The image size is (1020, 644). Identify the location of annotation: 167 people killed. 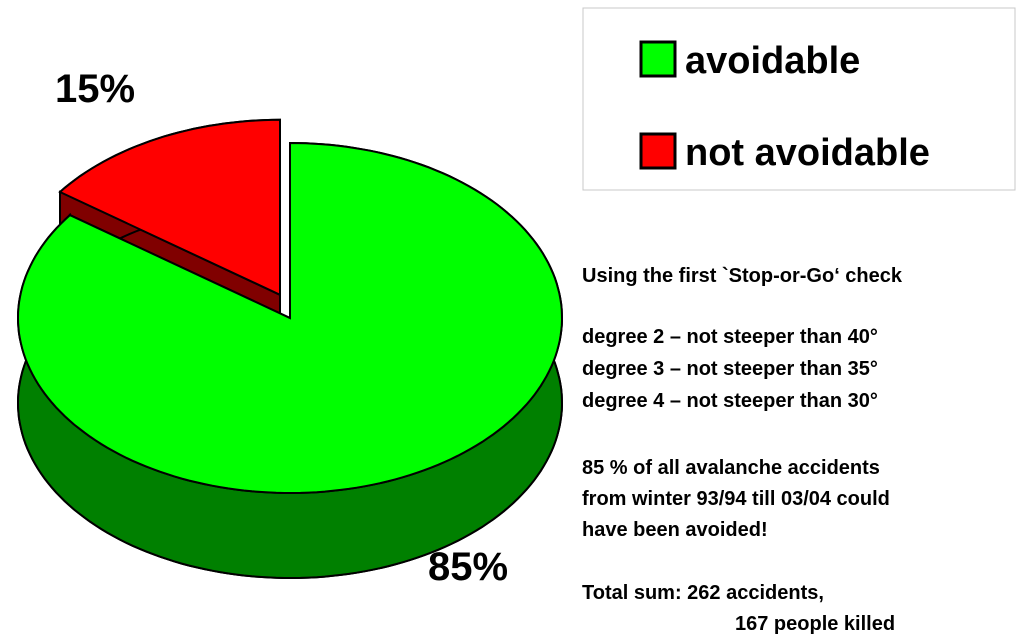
(815, 624).